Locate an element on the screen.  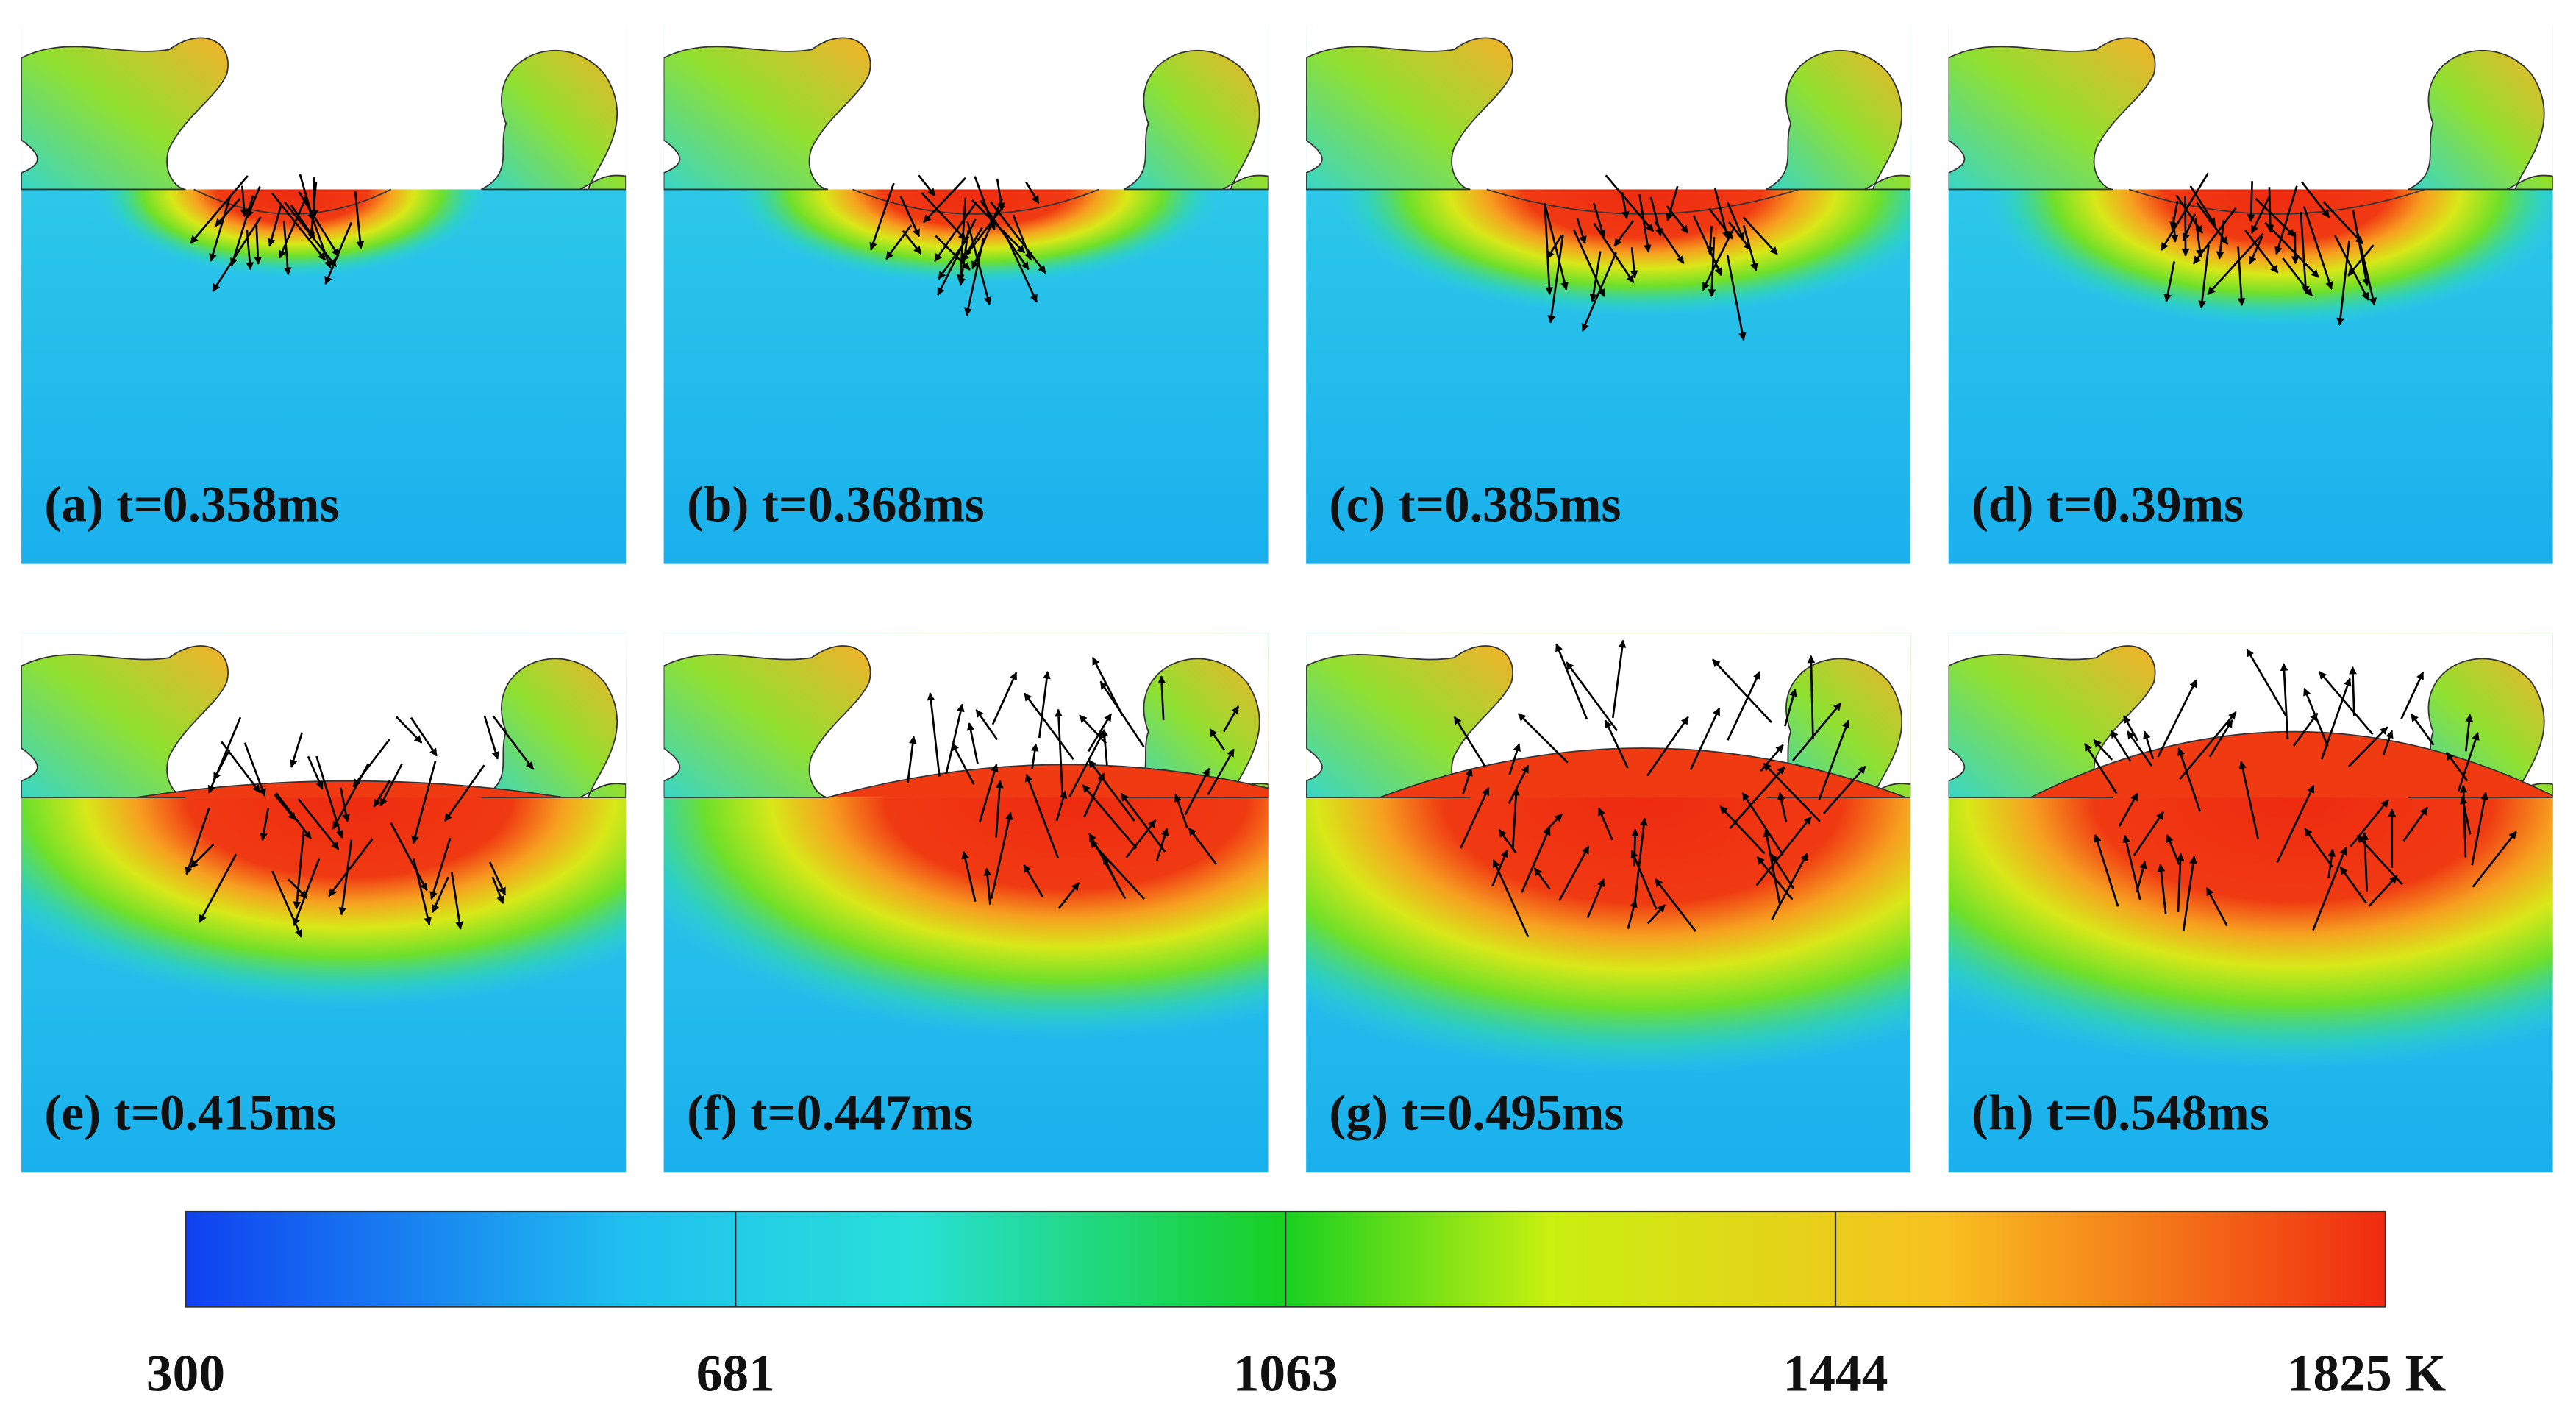
panel-label: (e) t=0.415ms is located at coordinates (190, 1112).